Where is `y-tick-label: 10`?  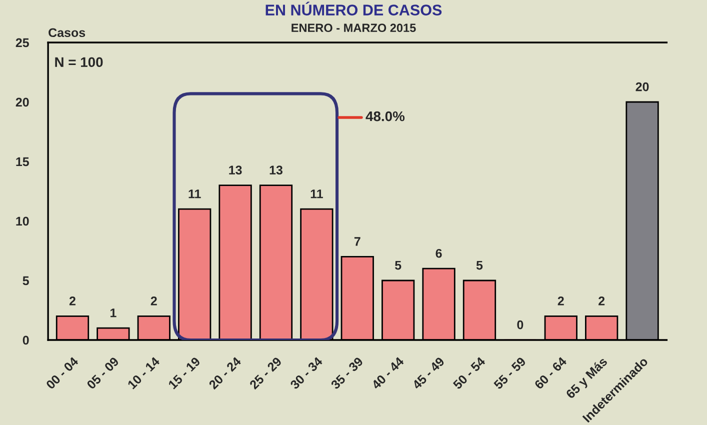
y-tick-label: 10 is located at coordinates (22, 221).